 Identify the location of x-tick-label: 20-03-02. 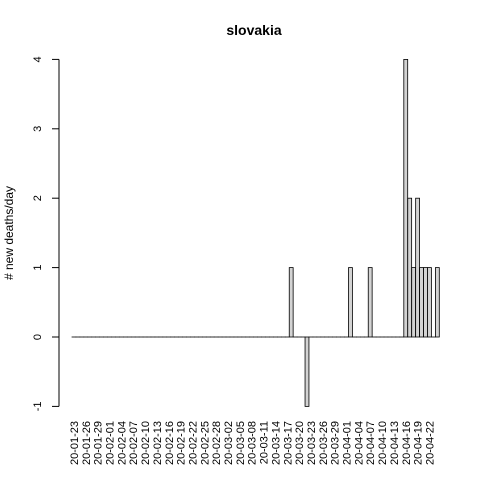
(229, 443).